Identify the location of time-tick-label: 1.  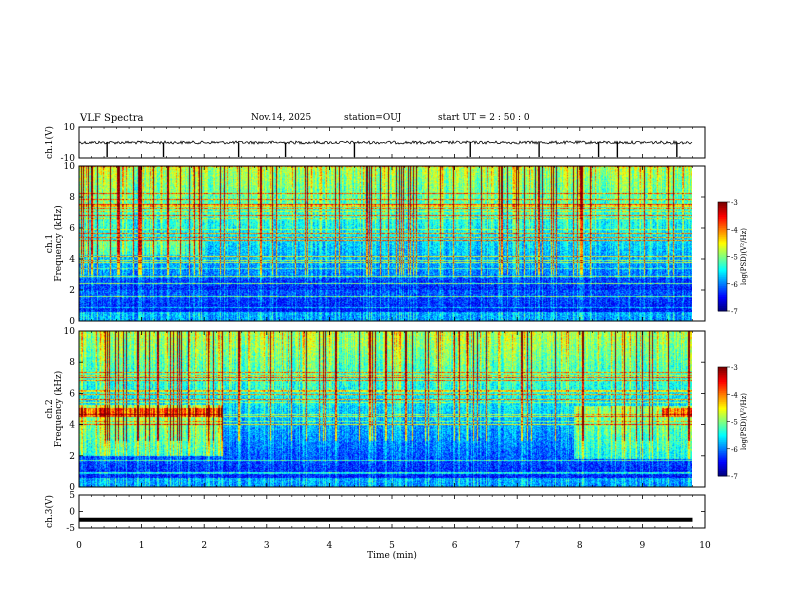
(142, 546).